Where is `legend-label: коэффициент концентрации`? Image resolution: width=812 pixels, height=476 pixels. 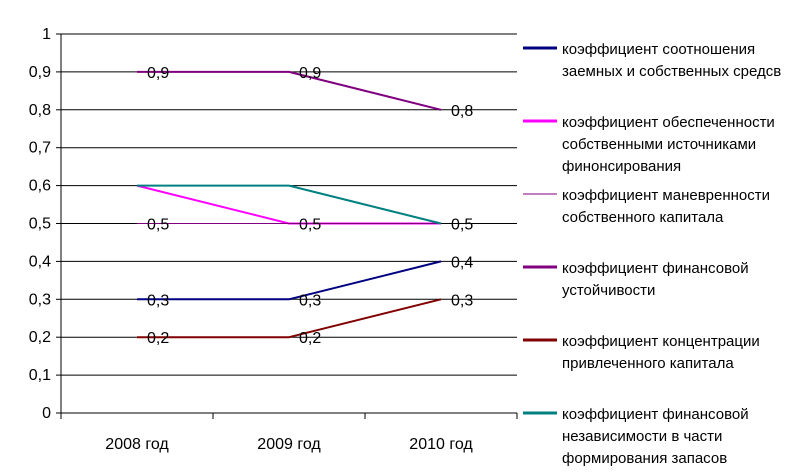
legend-label: коэффициент концентрации is located at coordinates (661, 341).